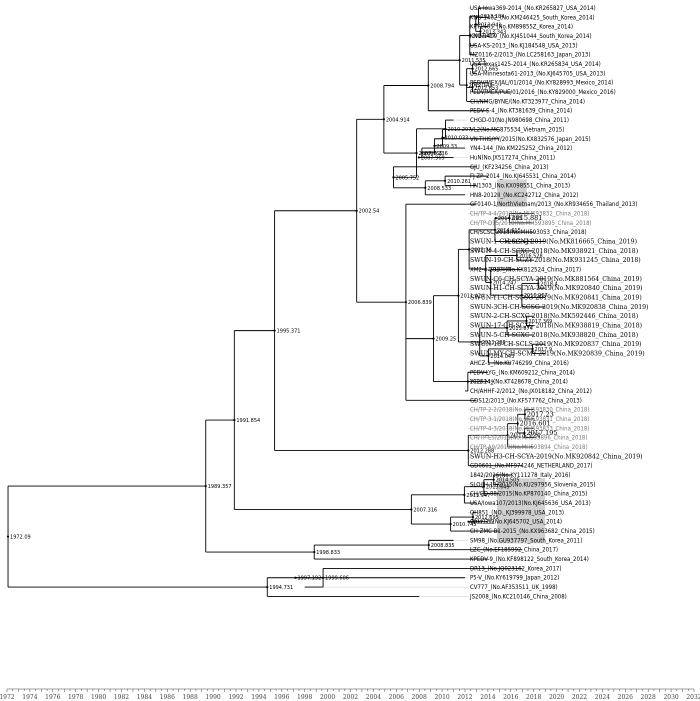 The width and height of the screenshot is (700, 701). Describe the element at coordinates (521, 329) in the screenshot. I see `node-age-label: 2015.674` at that location.